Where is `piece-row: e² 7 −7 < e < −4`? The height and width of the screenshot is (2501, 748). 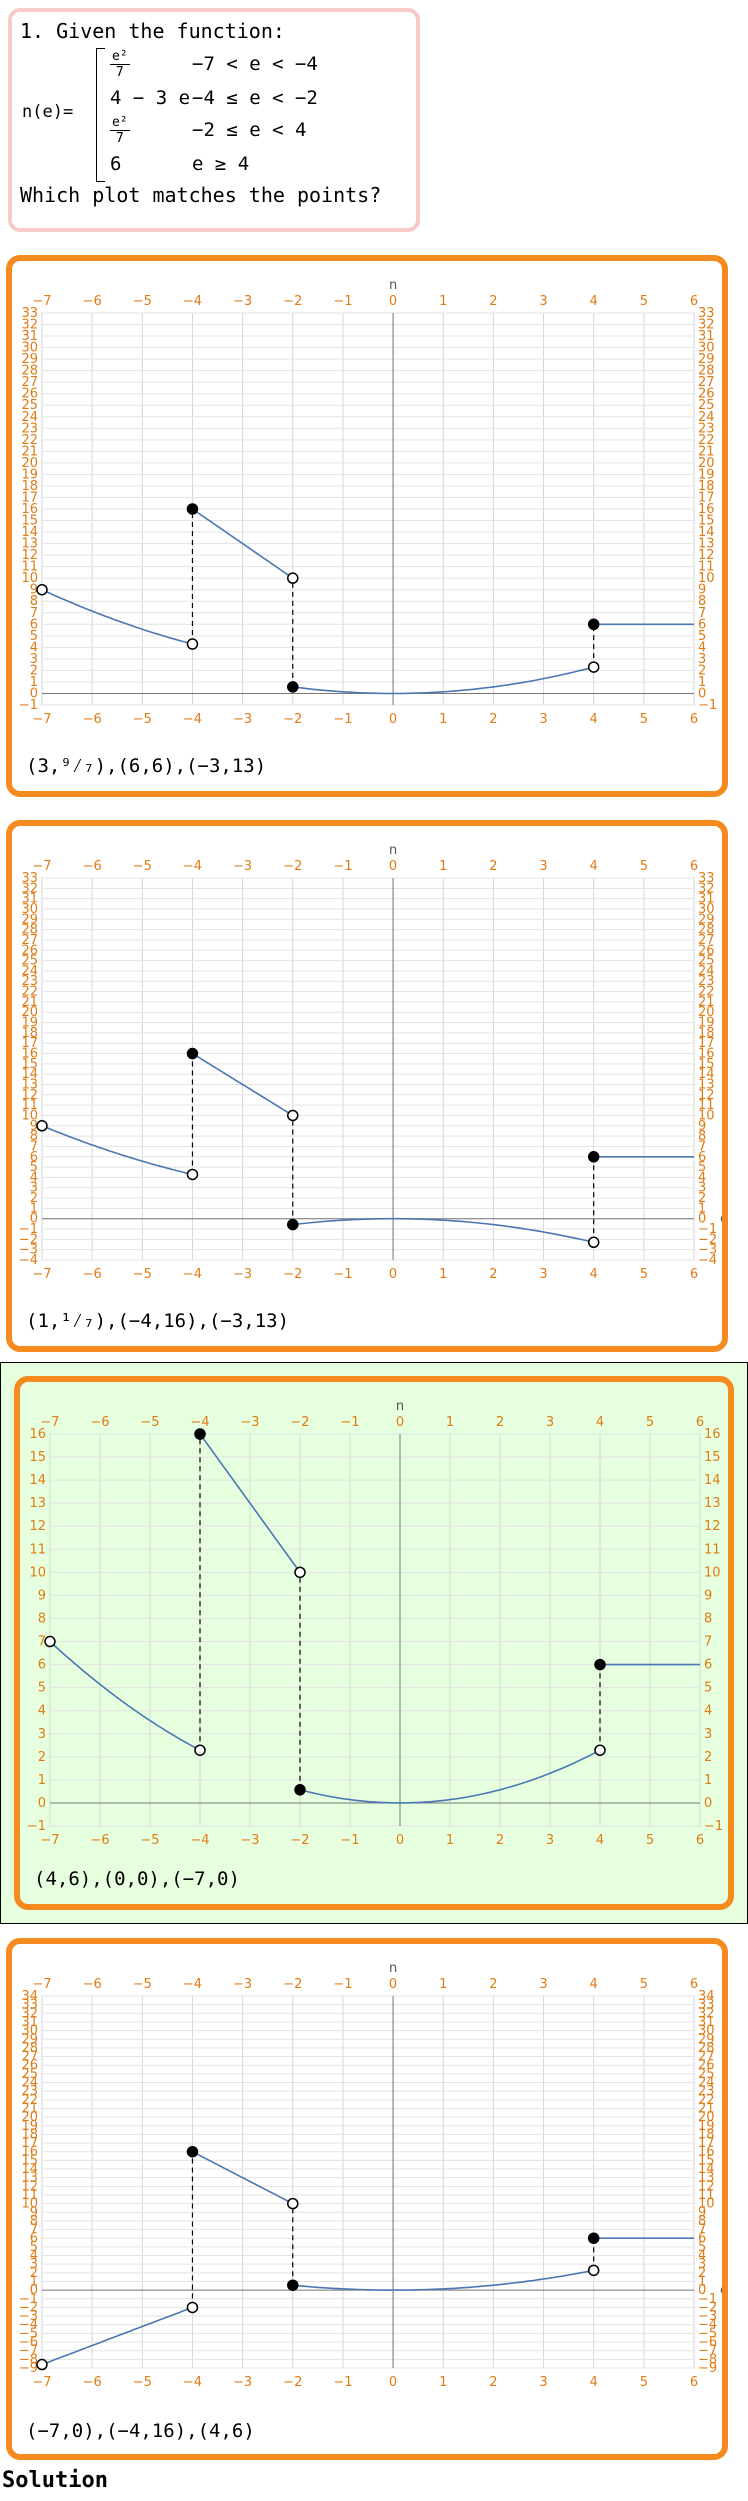
piece-row: e² 7 −7 < e < −4 is located at coordinates (214, 64).